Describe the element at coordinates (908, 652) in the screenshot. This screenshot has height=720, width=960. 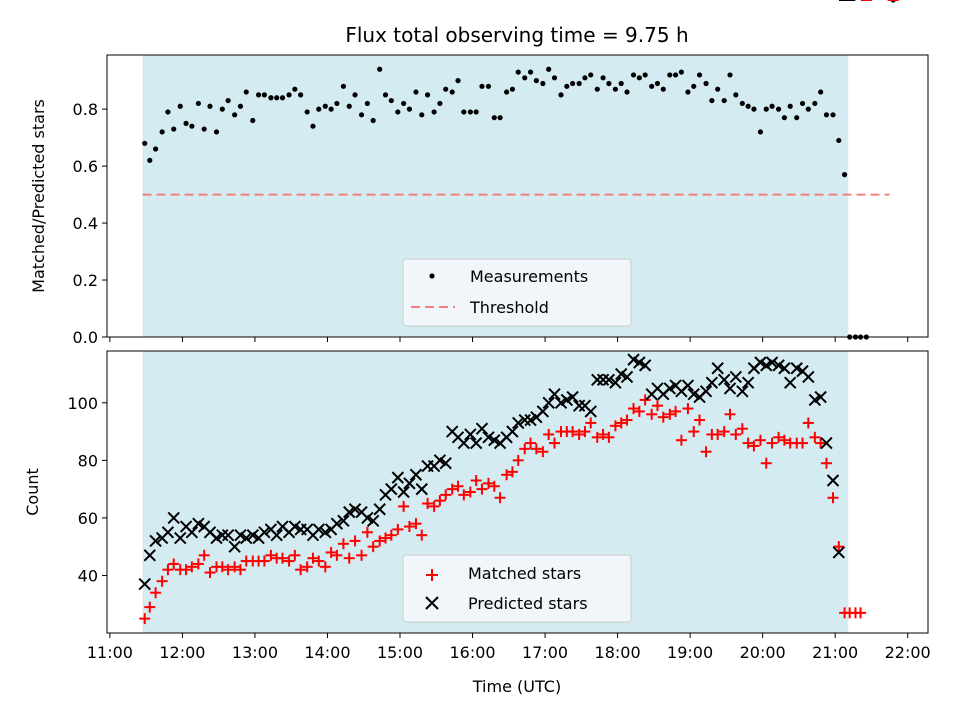
I see `x-tick-label: 22:00` at that location.